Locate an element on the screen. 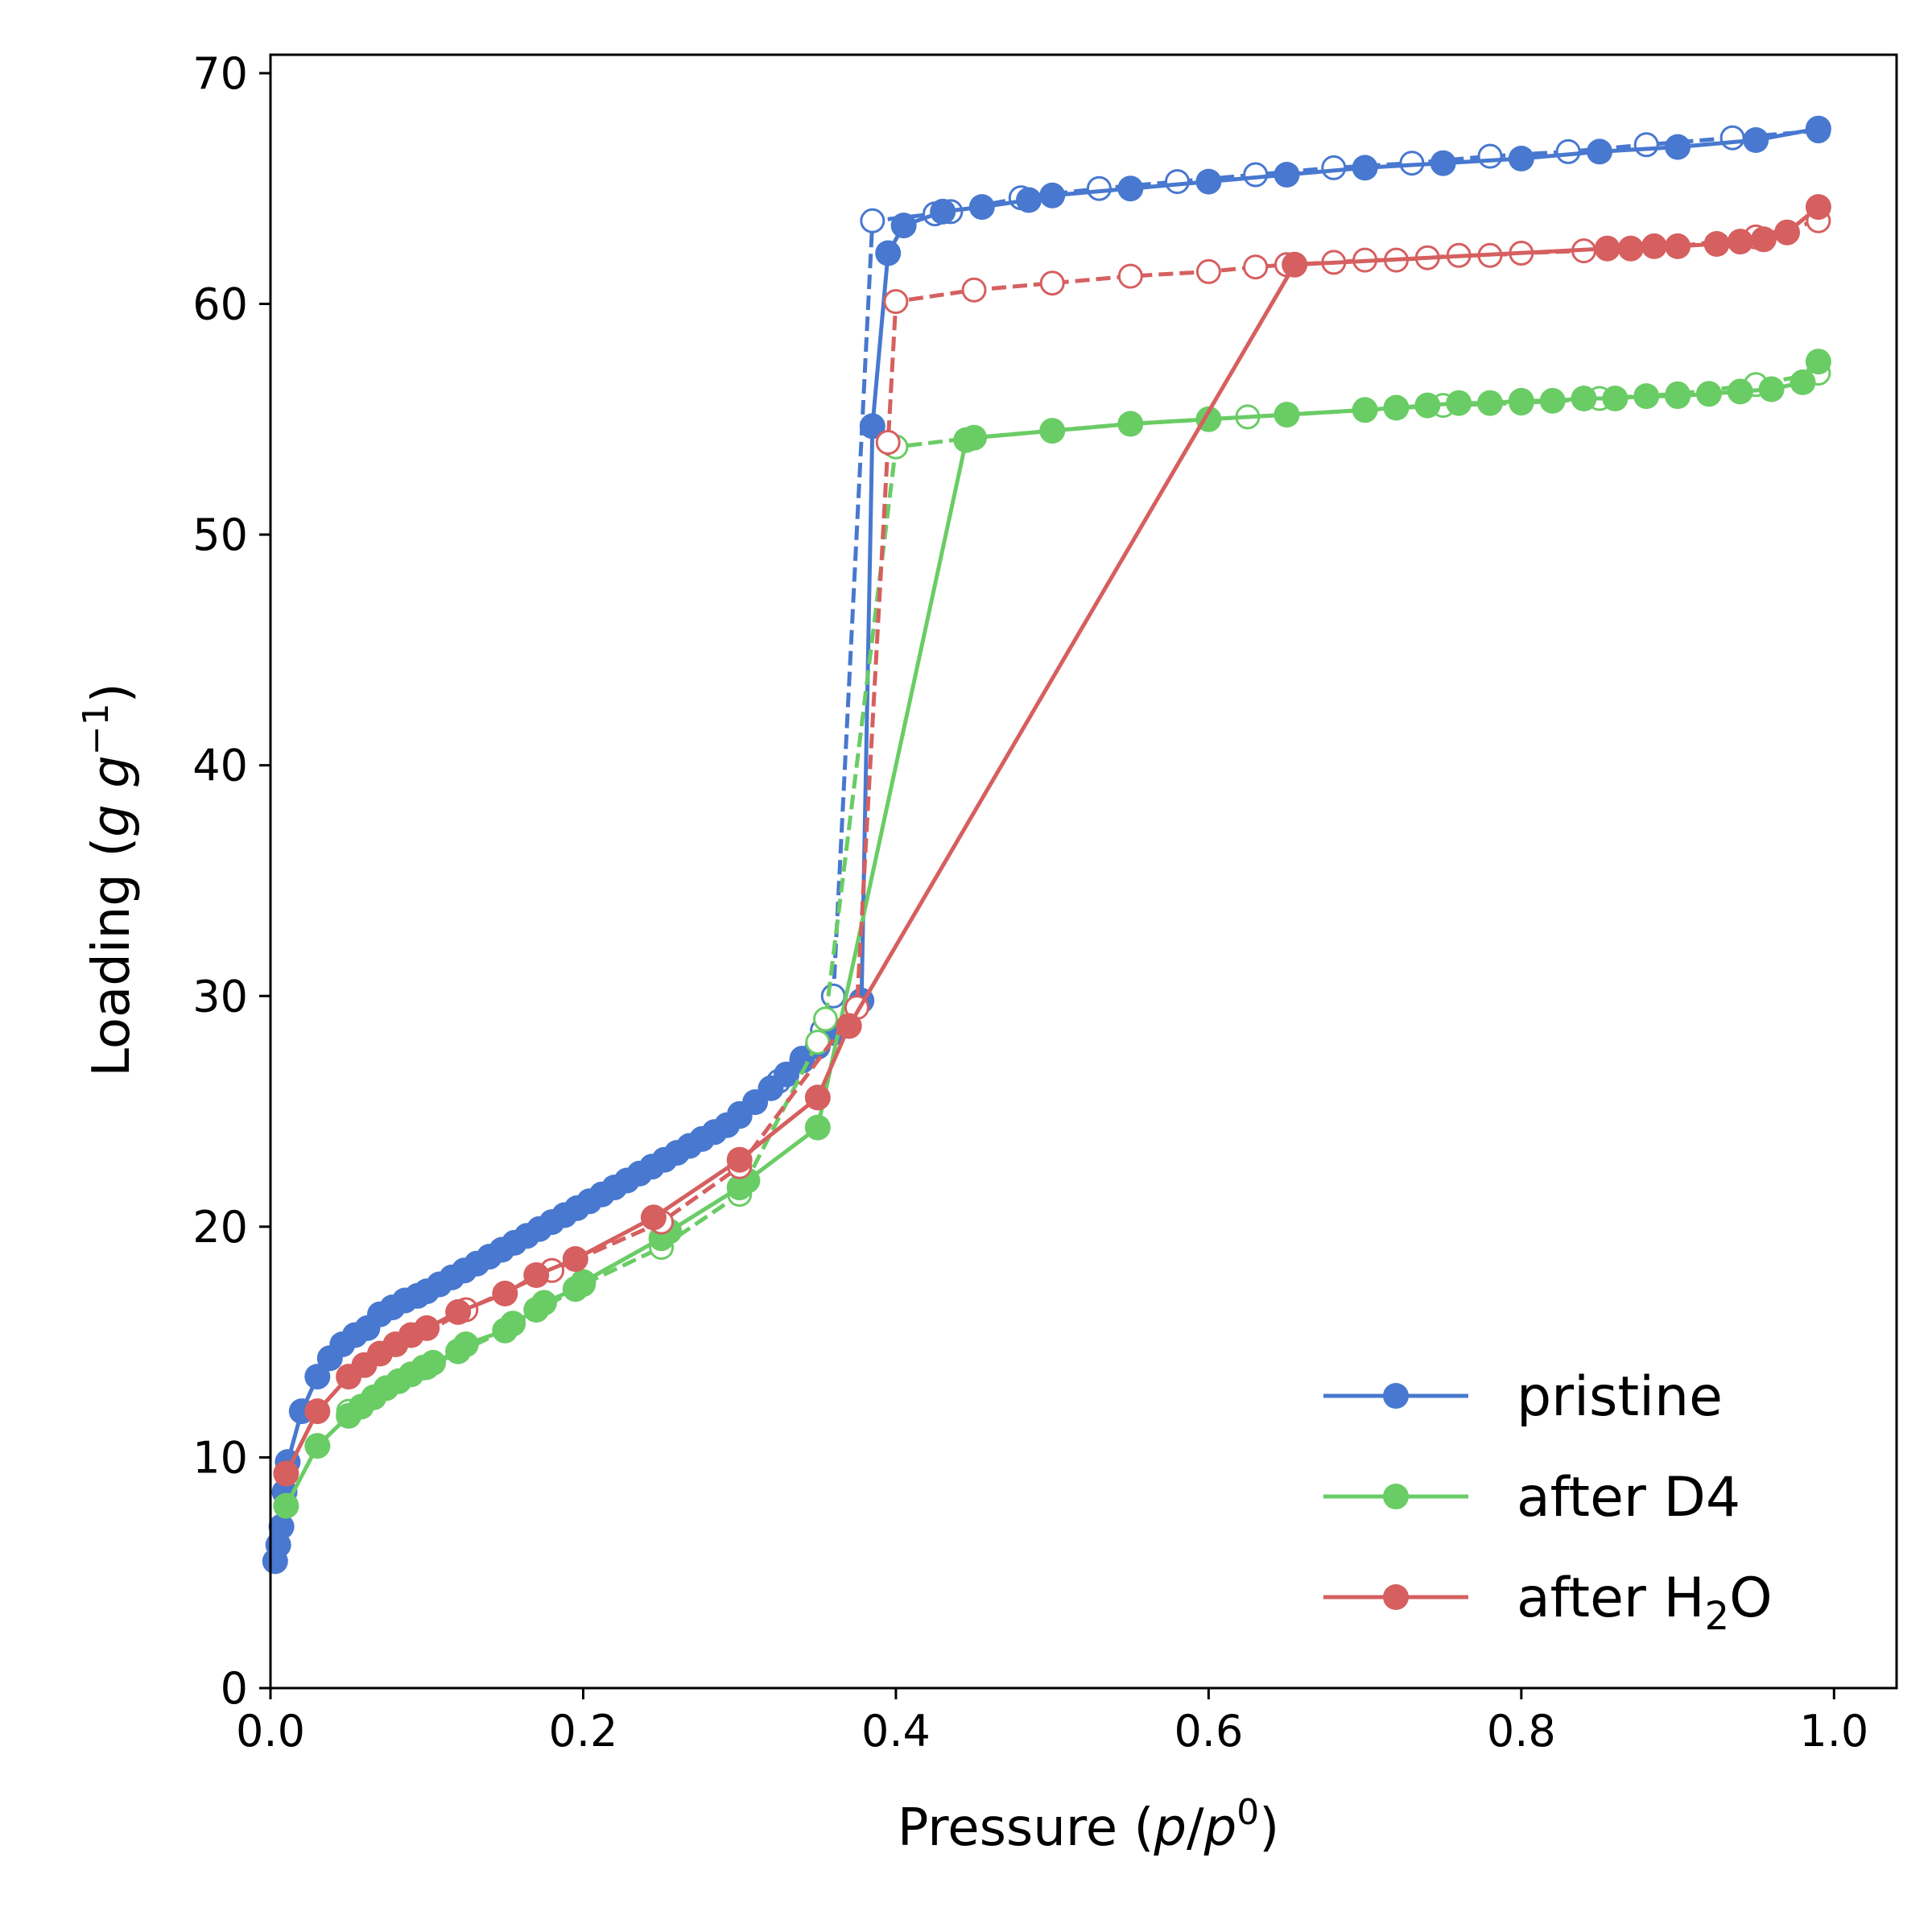 The height and width of the screenshot is (1932, 1932). desorption-point-after-d4 is located at coordinates (825, 1019).